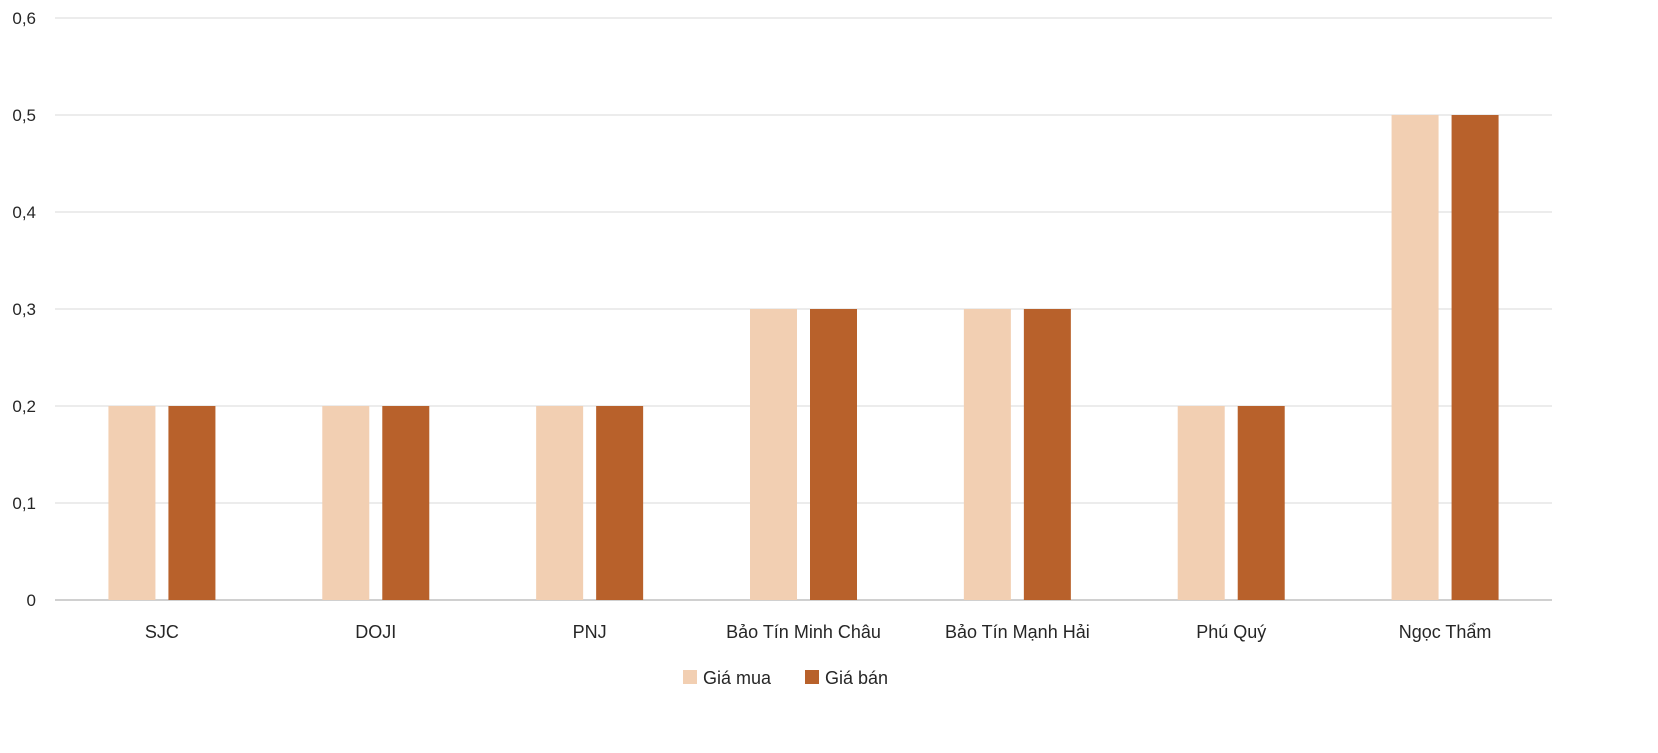 The image size is (1658, 753). What do you see at coordinates (24, 212) in the screenshot?
I see `y-tick-label: 0,4` at bounding box center [24, 212].